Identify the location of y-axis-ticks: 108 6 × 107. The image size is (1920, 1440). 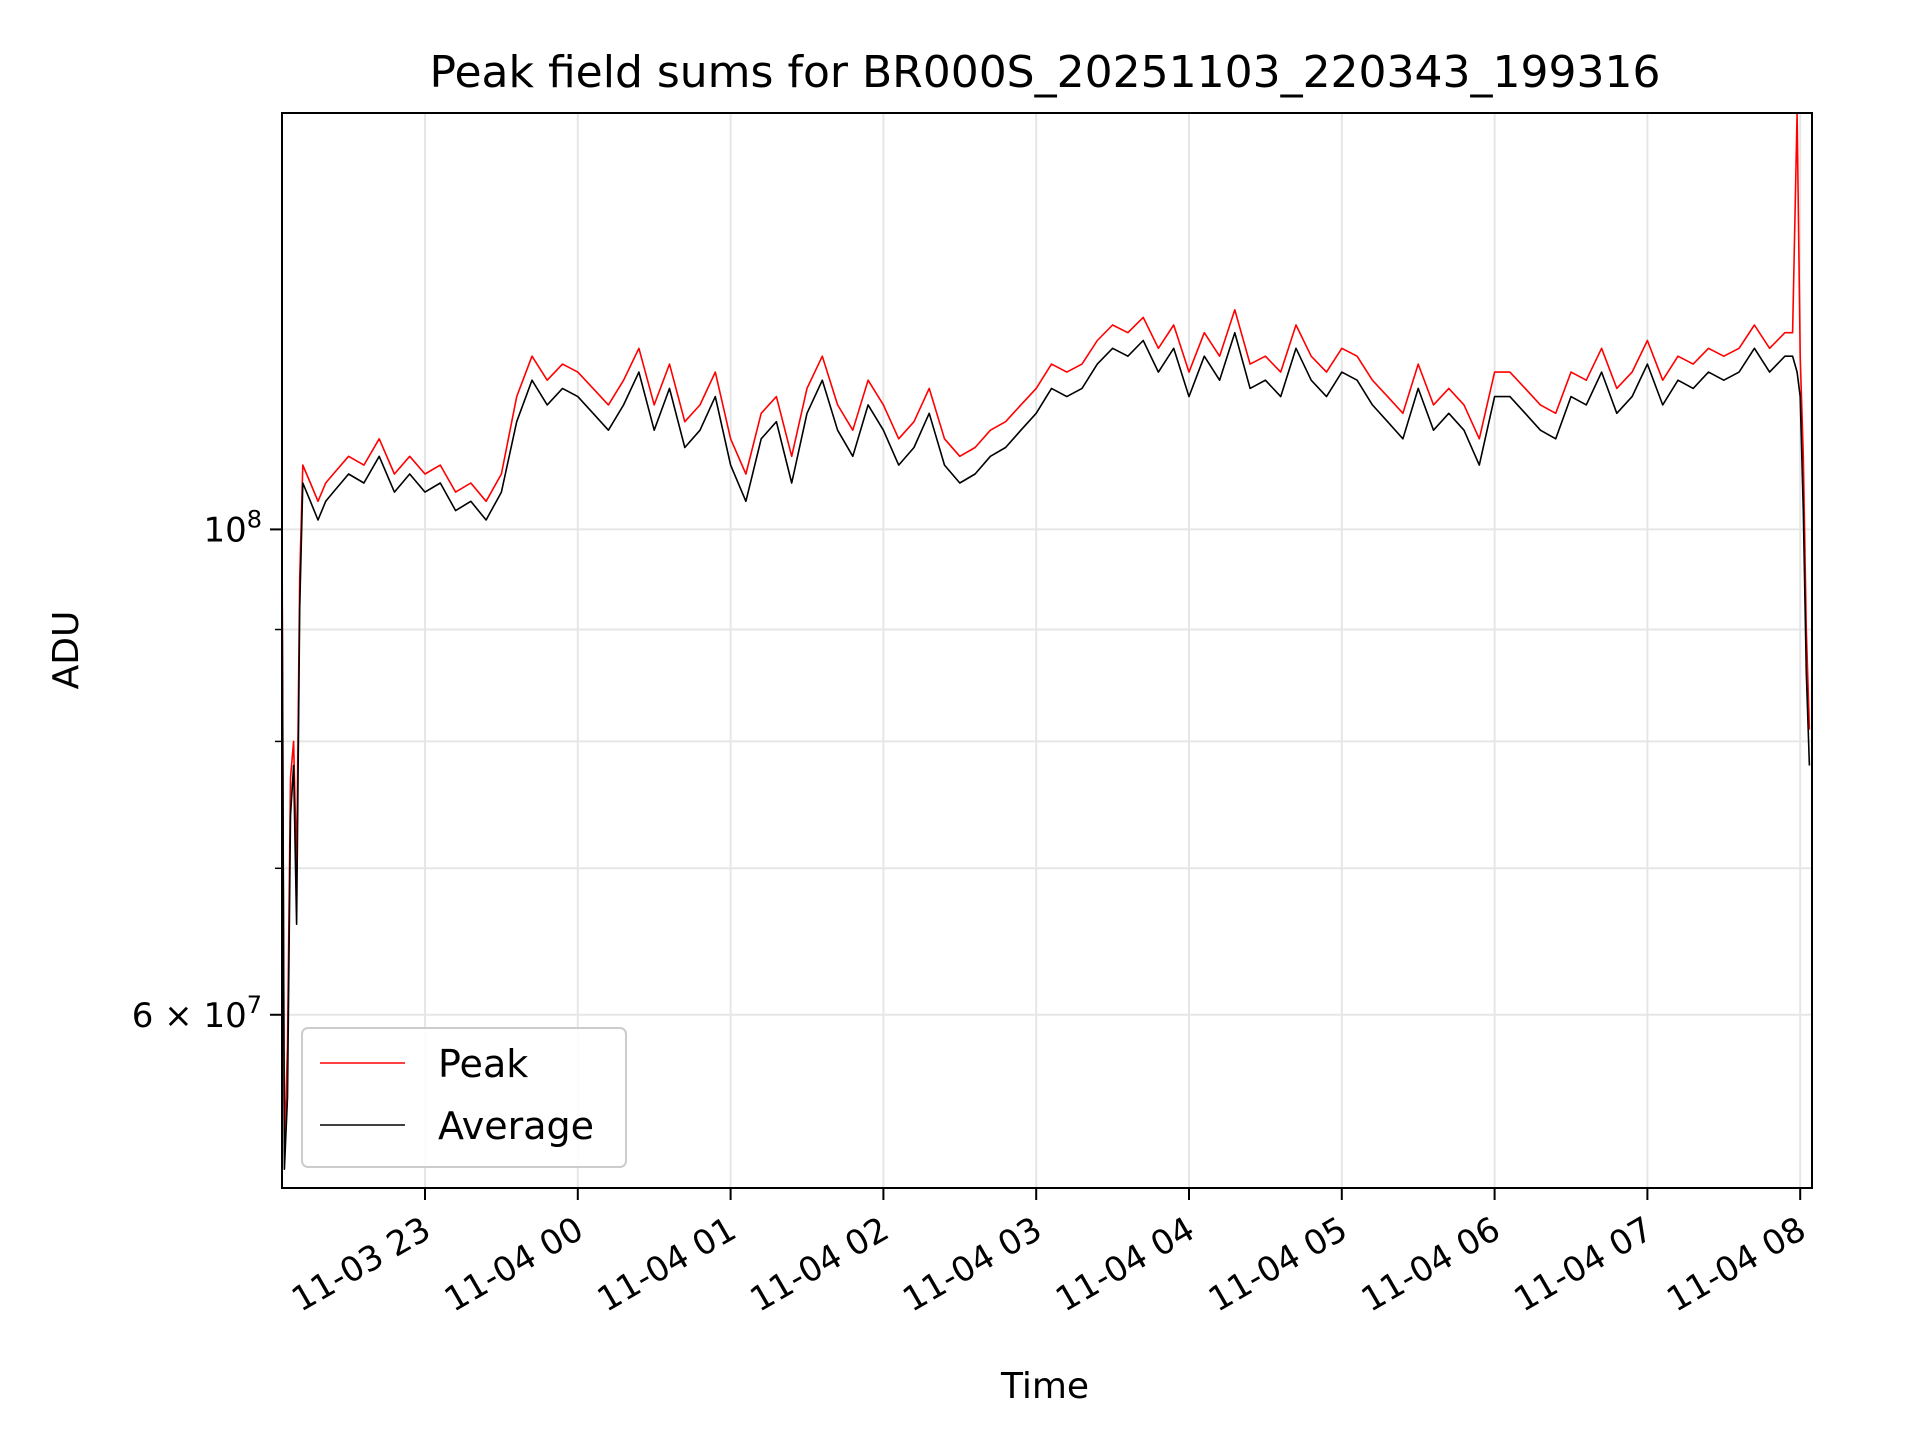
(207, 770).